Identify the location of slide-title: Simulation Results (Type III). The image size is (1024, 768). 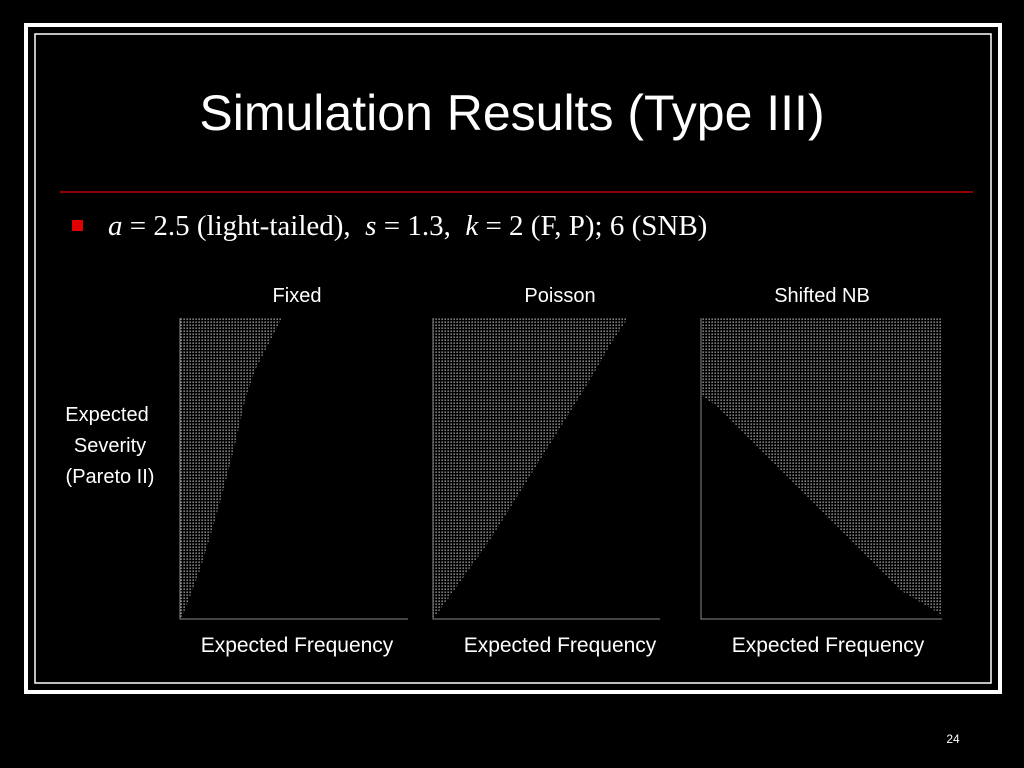
(511, 113).